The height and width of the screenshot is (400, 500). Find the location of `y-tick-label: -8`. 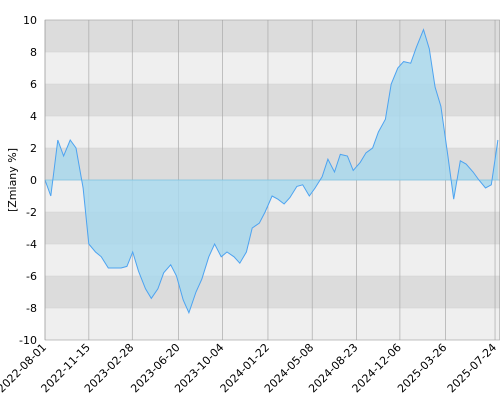

y-tick-label: -8 is located at coordinates (31, 308).